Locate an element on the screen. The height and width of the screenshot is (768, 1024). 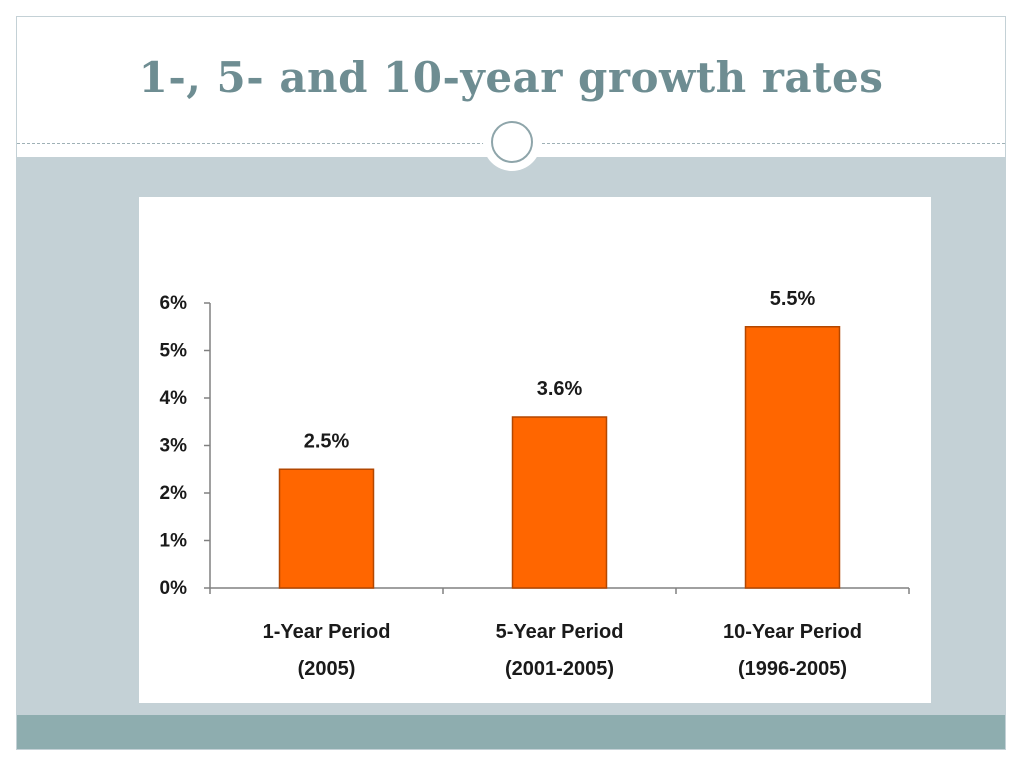
y-tick-label: 1% is located at coordinates (174, 541).